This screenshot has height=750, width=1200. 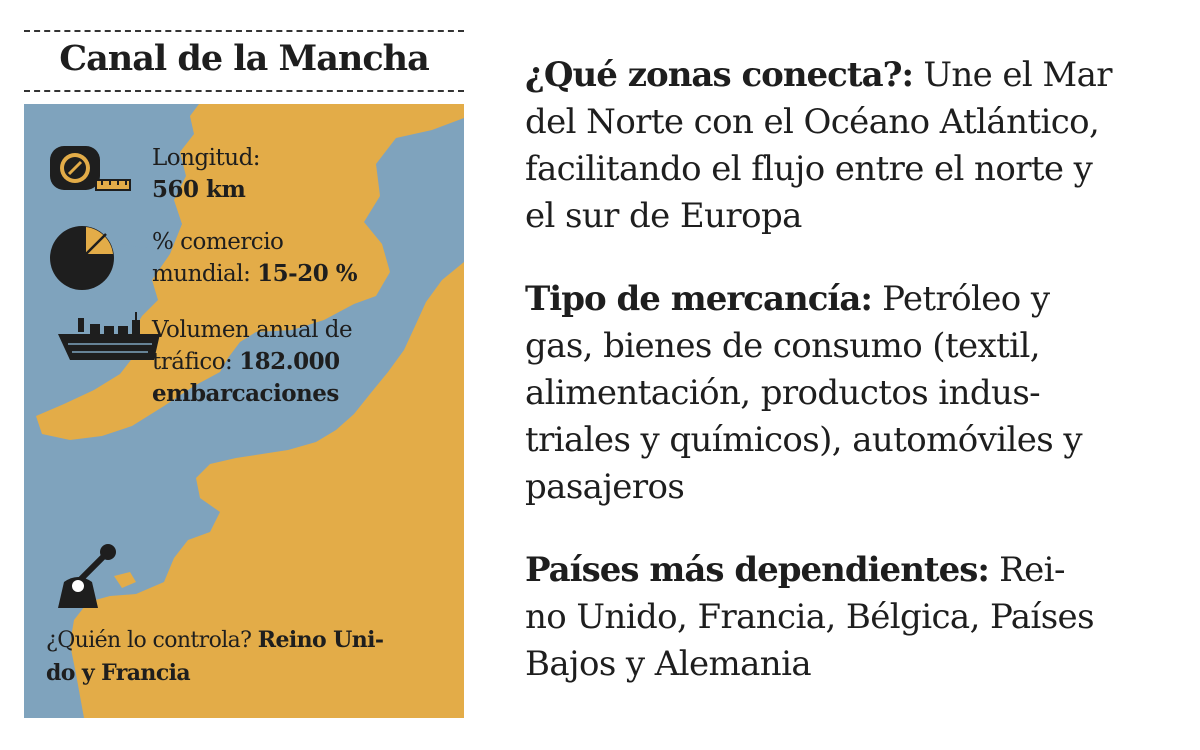 What do you see at coordinates (289, 361) in the screenshot?
I see `traffic-volume-value: 182.000` at bounding box center [289, 361].